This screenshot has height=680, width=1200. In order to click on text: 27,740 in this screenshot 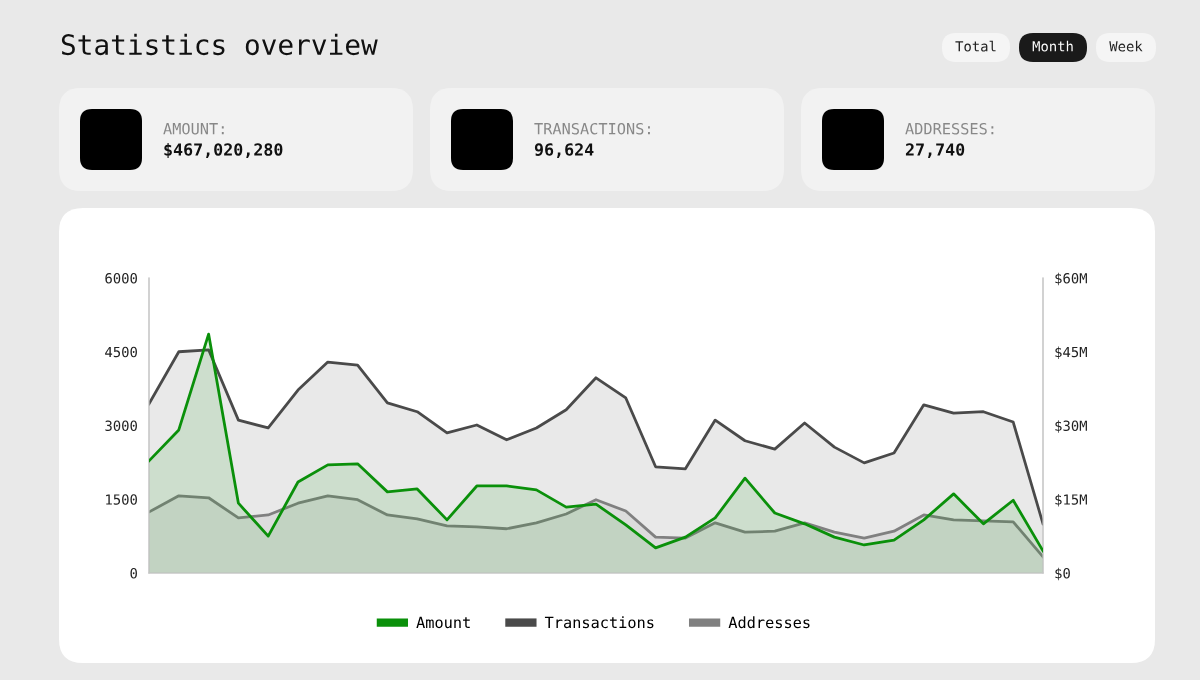, I will do `click(935, 150)`.